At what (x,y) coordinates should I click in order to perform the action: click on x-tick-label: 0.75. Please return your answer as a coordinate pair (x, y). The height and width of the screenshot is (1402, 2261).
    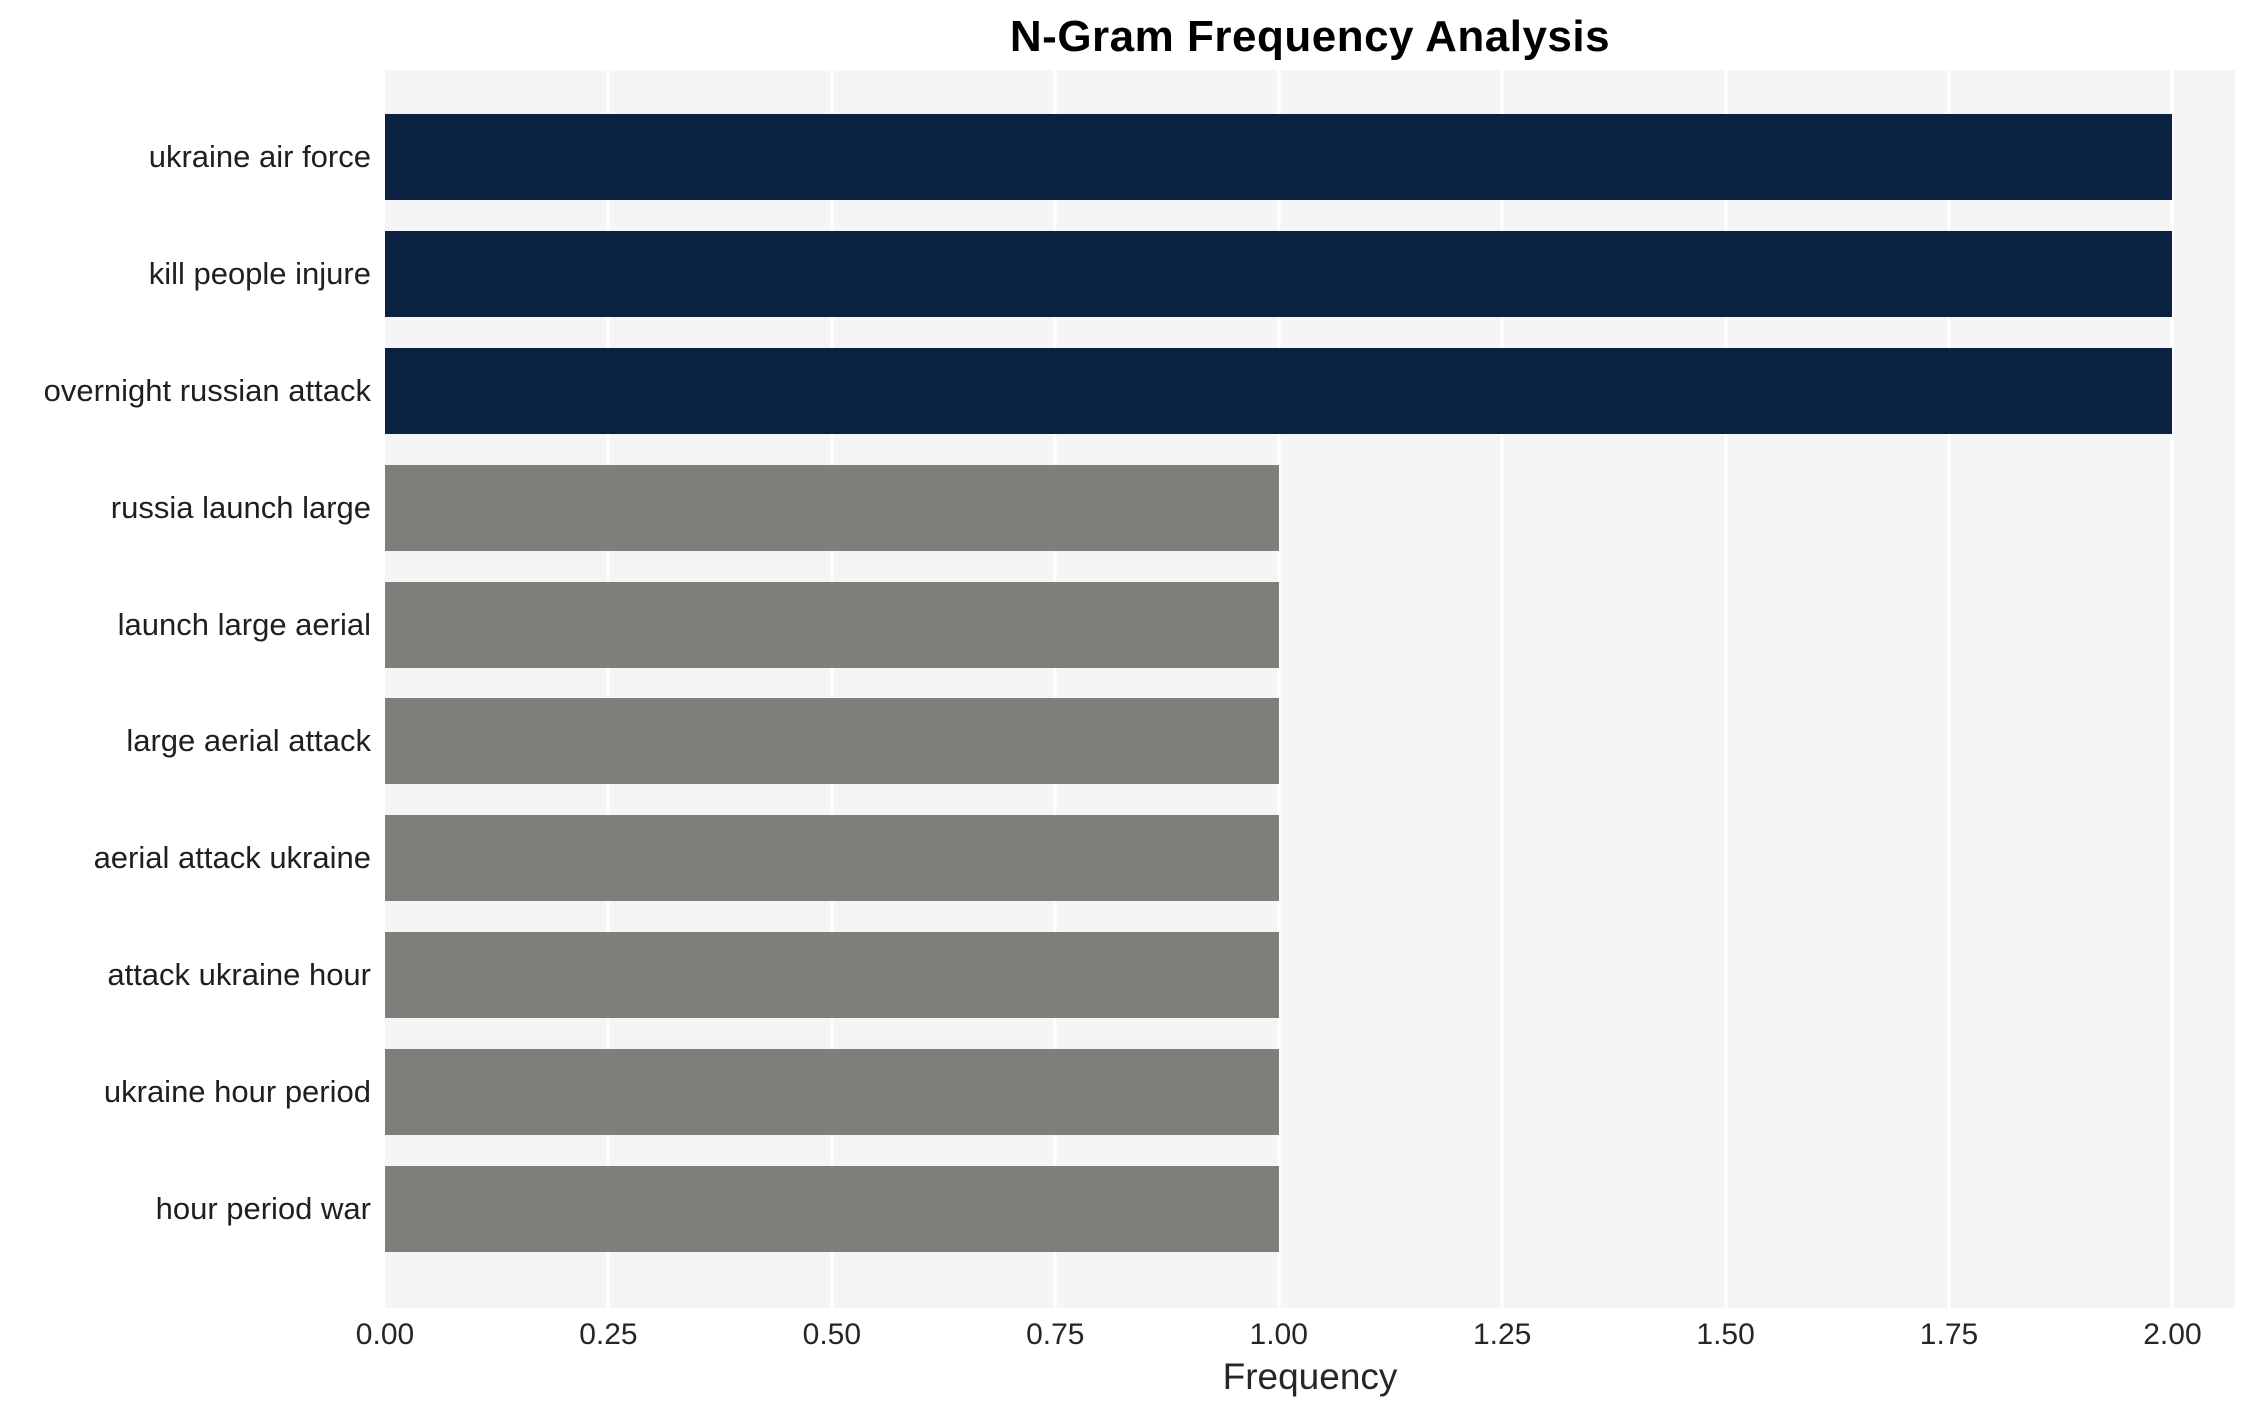
    Looking at the image, I should click on (1055, 1334).